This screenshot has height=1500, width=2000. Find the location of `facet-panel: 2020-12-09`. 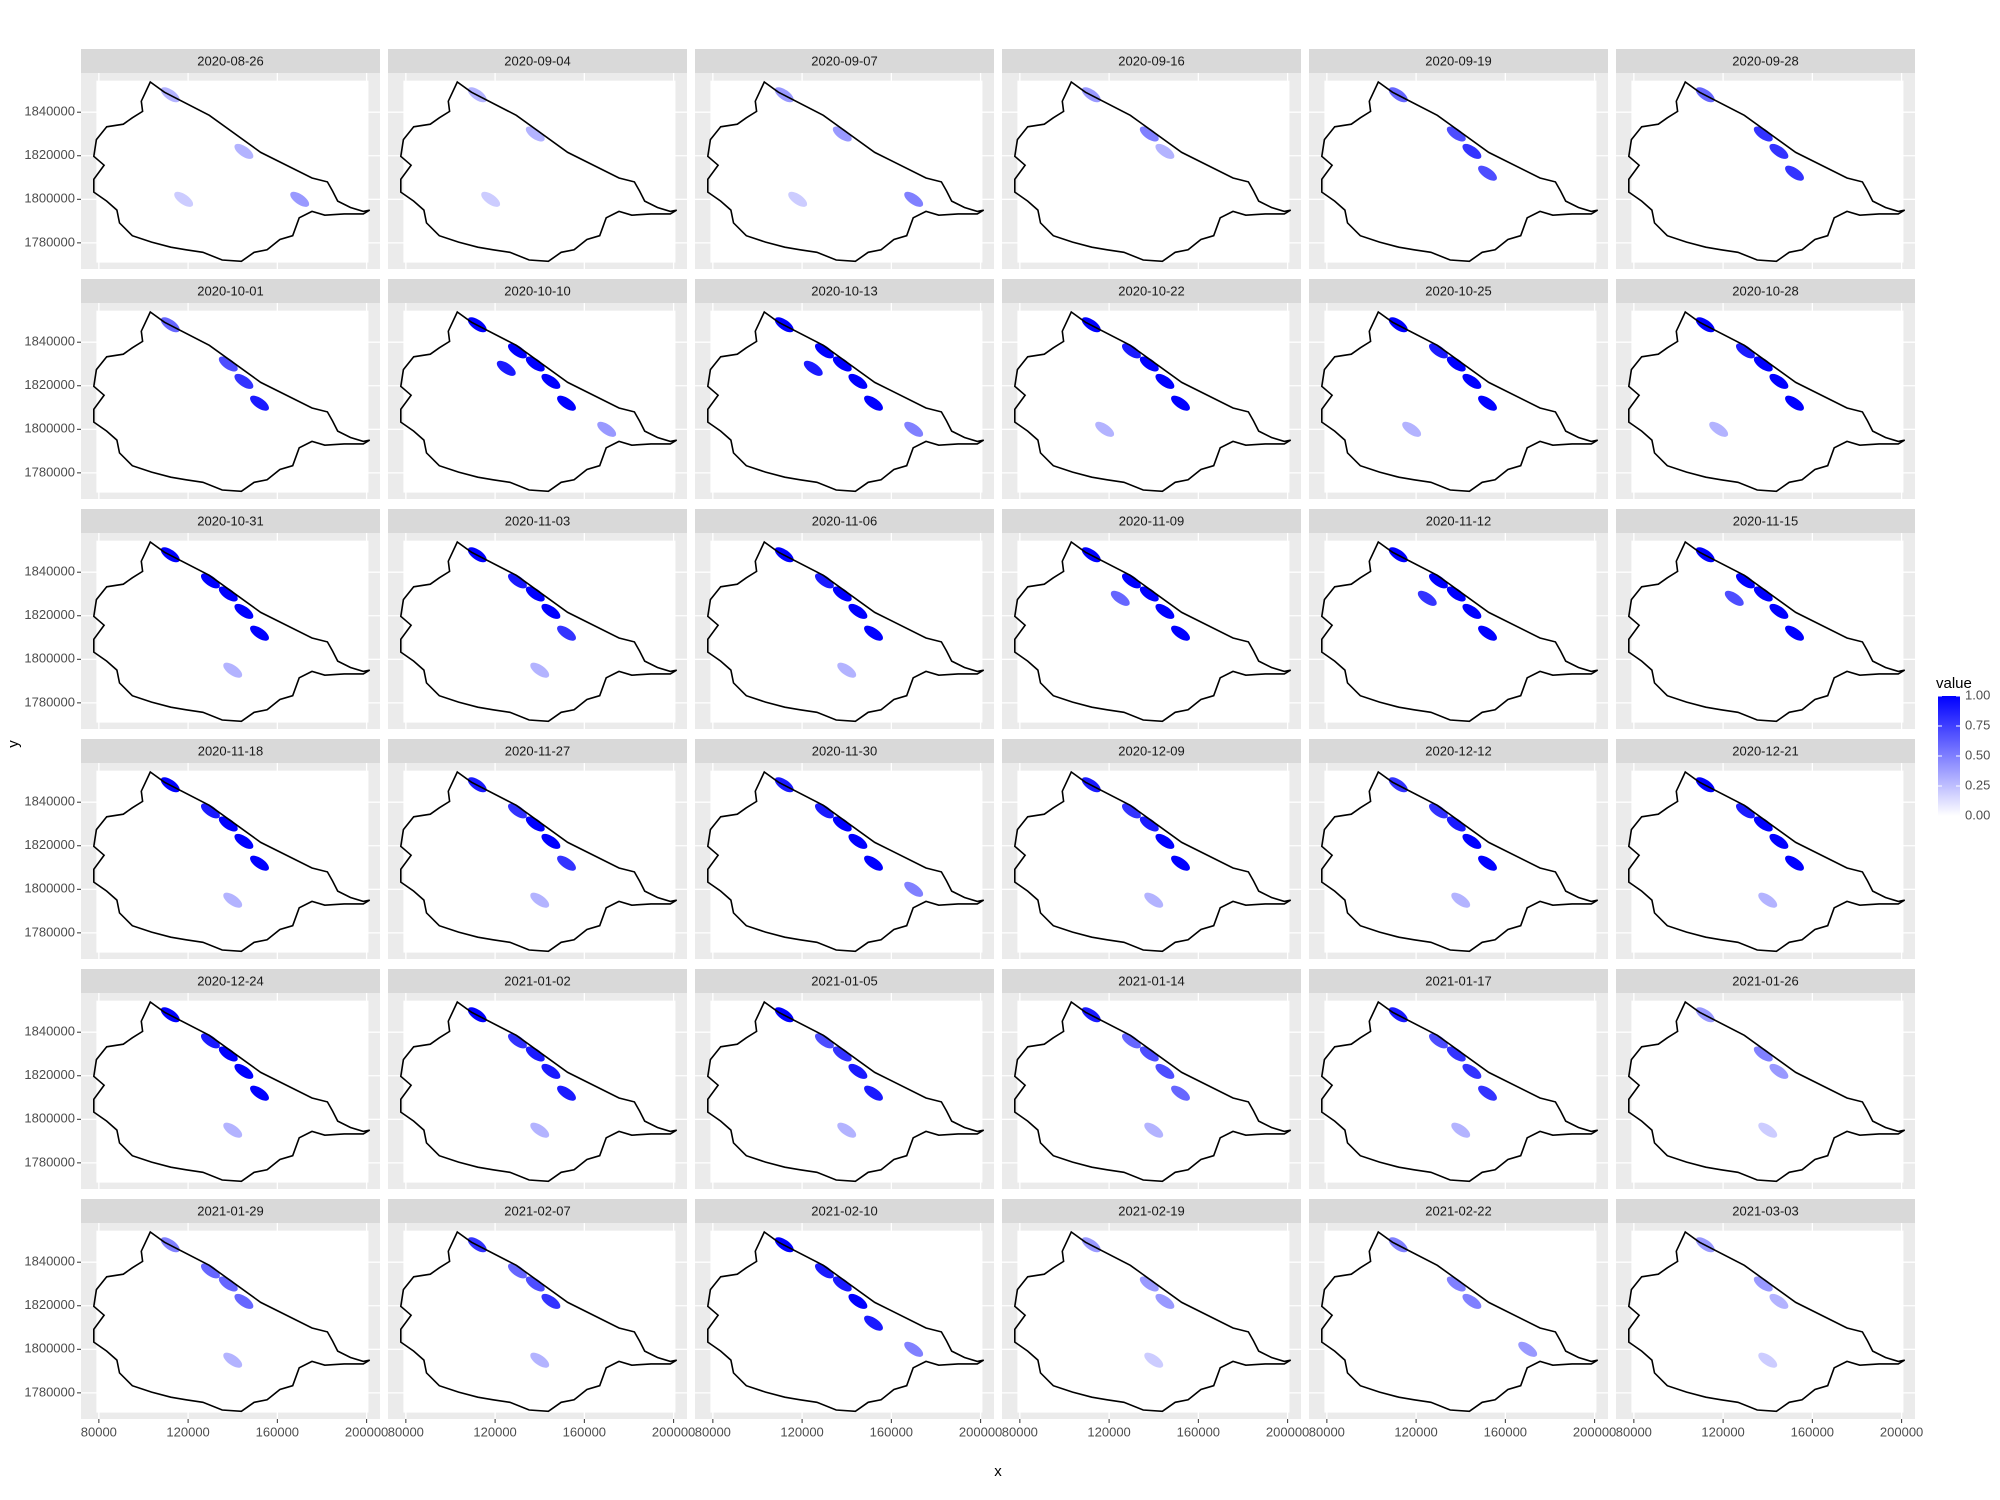

facet-panel: 2020-12-09 is located at coordinates (1151, 849).